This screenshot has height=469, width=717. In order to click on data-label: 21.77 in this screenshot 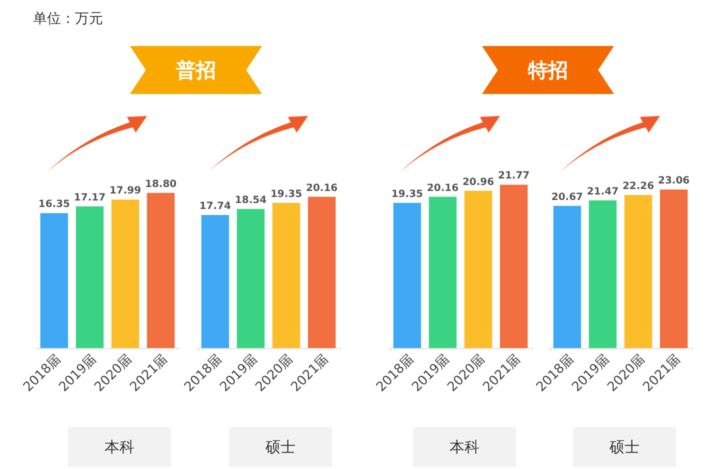, I will do `click(514, 176)`.